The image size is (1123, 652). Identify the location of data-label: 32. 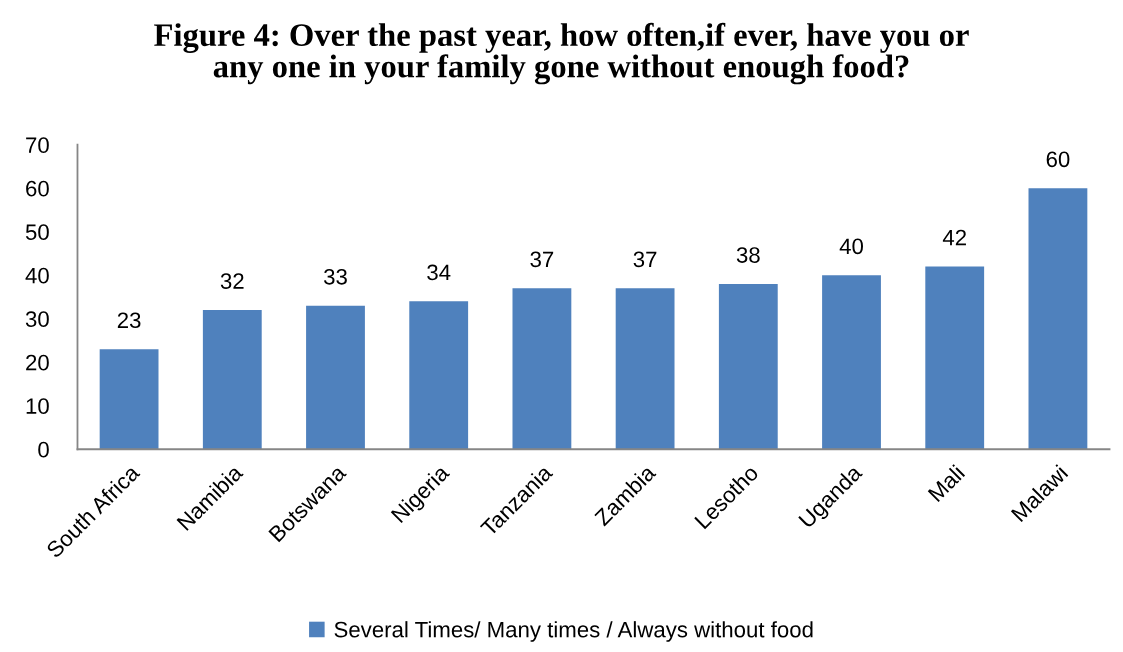
(232, 281).